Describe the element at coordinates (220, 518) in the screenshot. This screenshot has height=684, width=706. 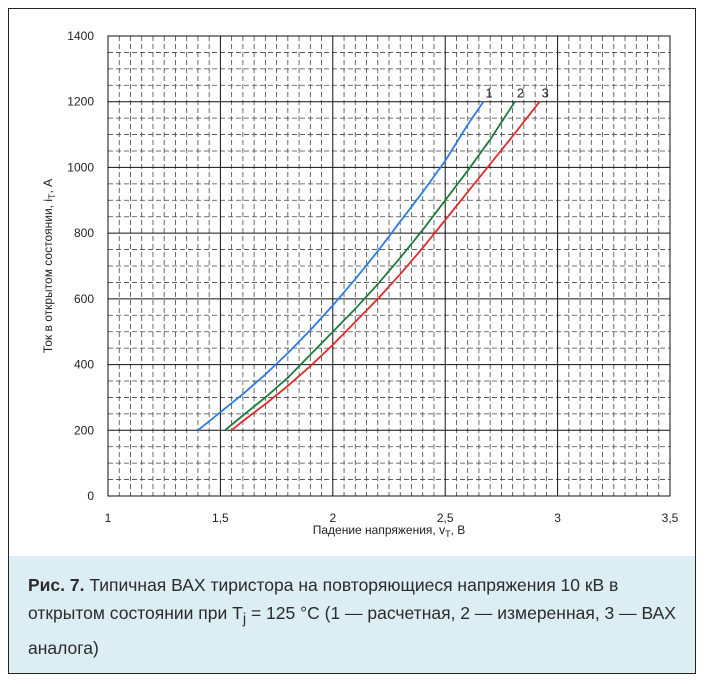
I see `x-tick-label: 1,5` at that location.